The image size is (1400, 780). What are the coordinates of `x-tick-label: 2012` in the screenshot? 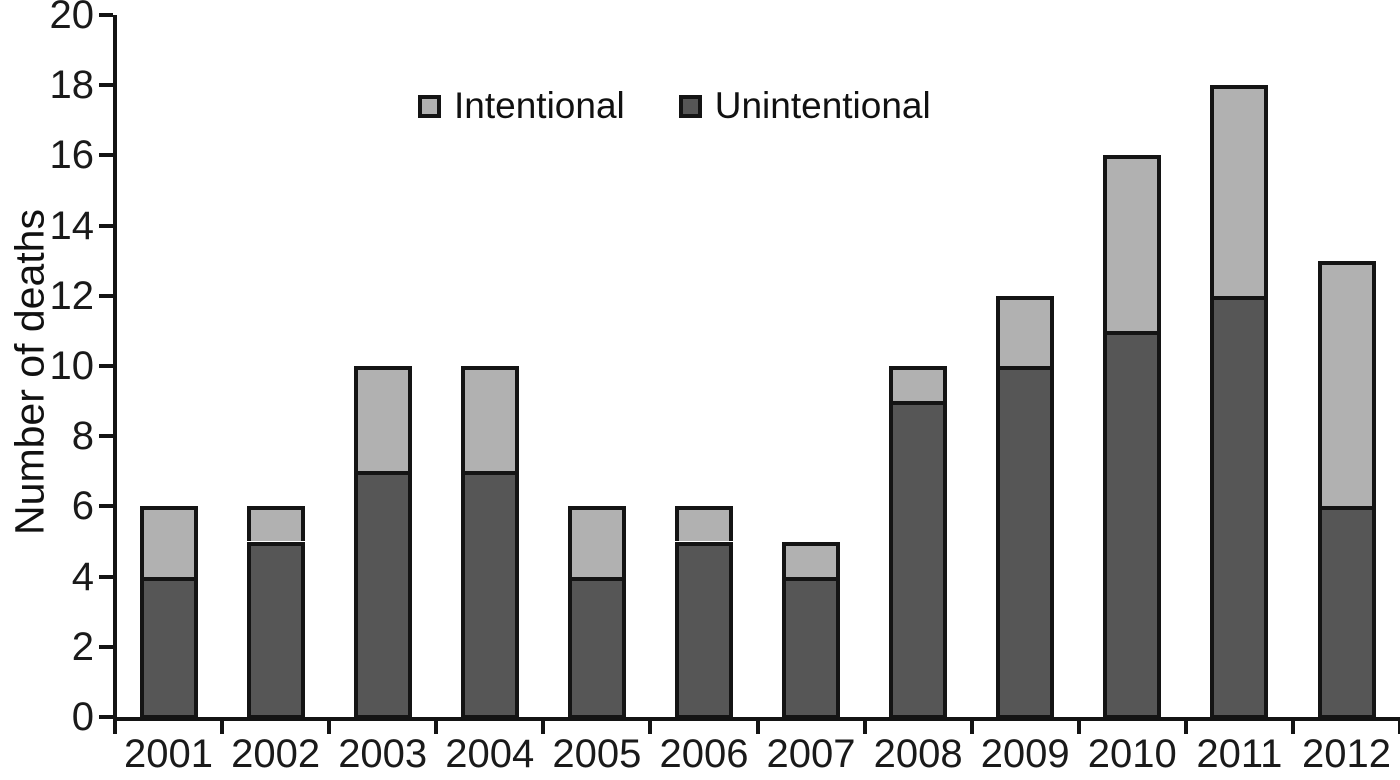 It's located at (1346, 754).